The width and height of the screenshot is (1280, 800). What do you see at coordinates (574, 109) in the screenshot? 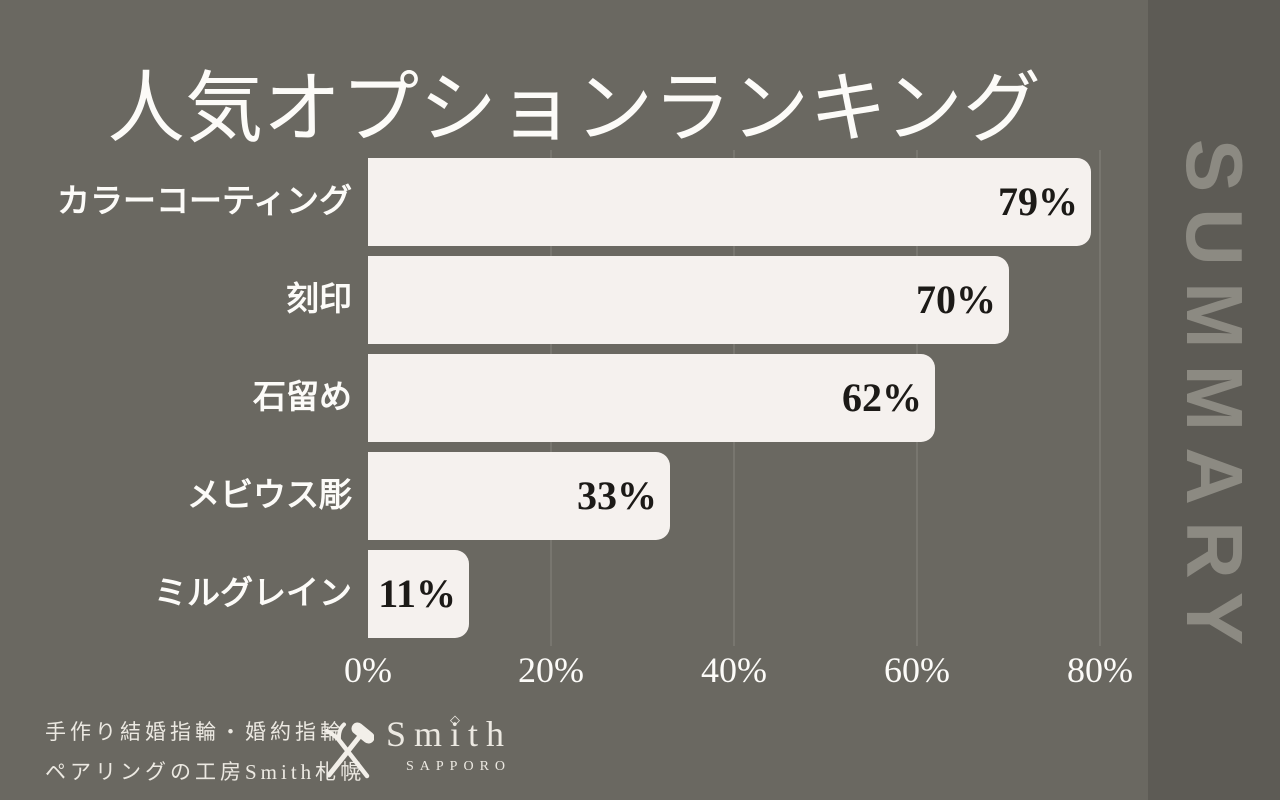
I see `chart-title: 人気オプションランキング` at bounding box center [574, 109].